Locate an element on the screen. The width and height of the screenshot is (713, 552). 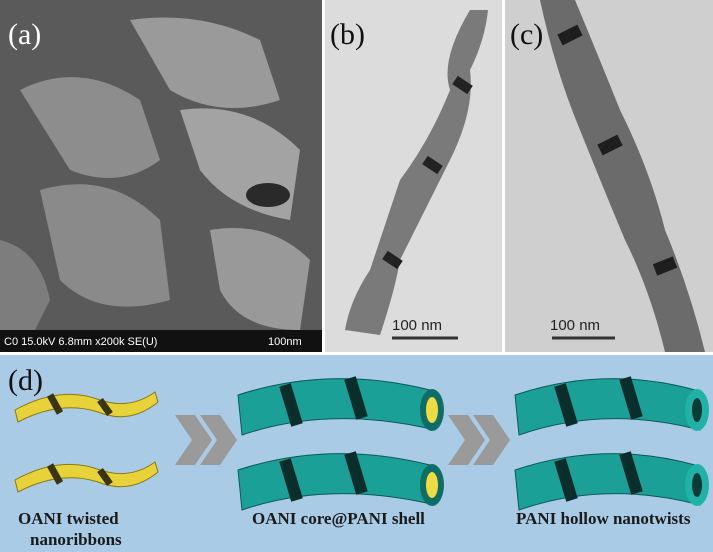
core-shell-tubes is located at coordinates (340, 443).